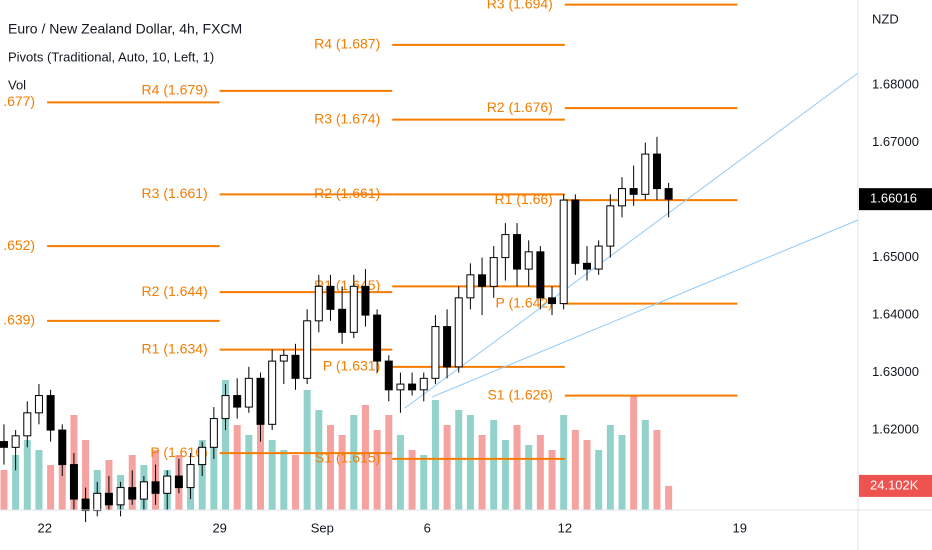  Describe the element at coordinates (17, 84) in the screenshot. I see `volume-title: Vol` at that location.